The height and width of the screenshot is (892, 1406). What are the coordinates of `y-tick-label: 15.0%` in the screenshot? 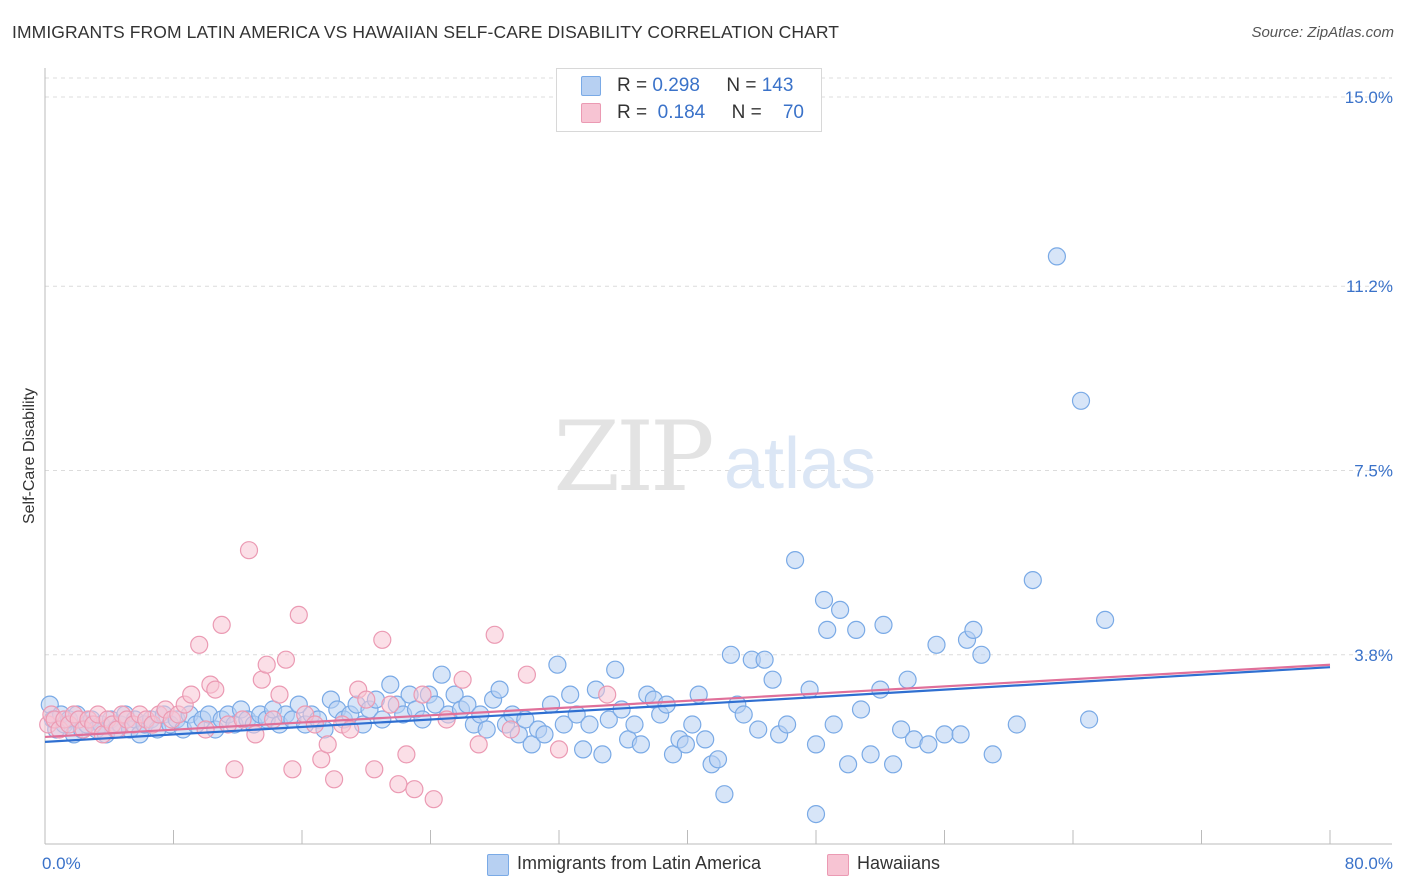 It's located at (1369, 97).